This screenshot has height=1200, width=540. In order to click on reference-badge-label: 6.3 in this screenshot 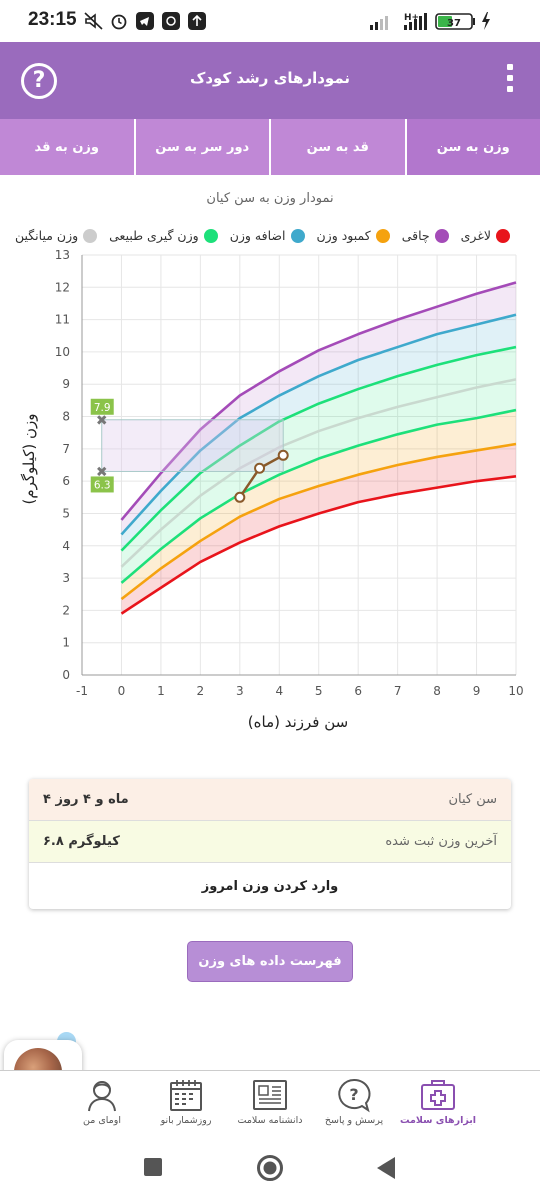, I will do `click(102, 485)`.